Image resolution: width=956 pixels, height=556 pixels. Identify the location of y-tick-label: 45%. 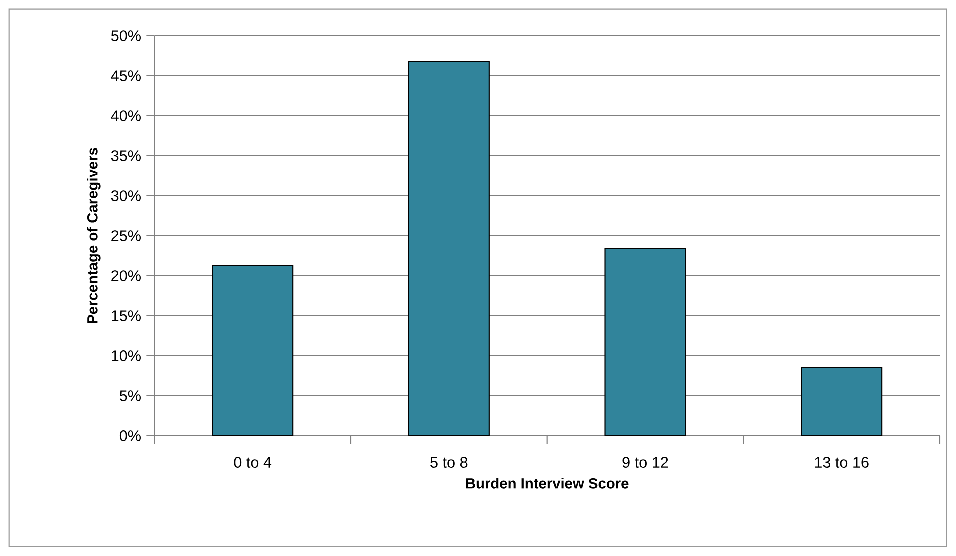
(126, 76).